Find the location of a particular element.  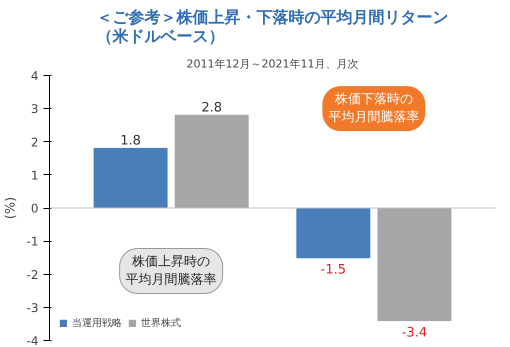

data-label: 1.8 is located at coordinates (130, 140).